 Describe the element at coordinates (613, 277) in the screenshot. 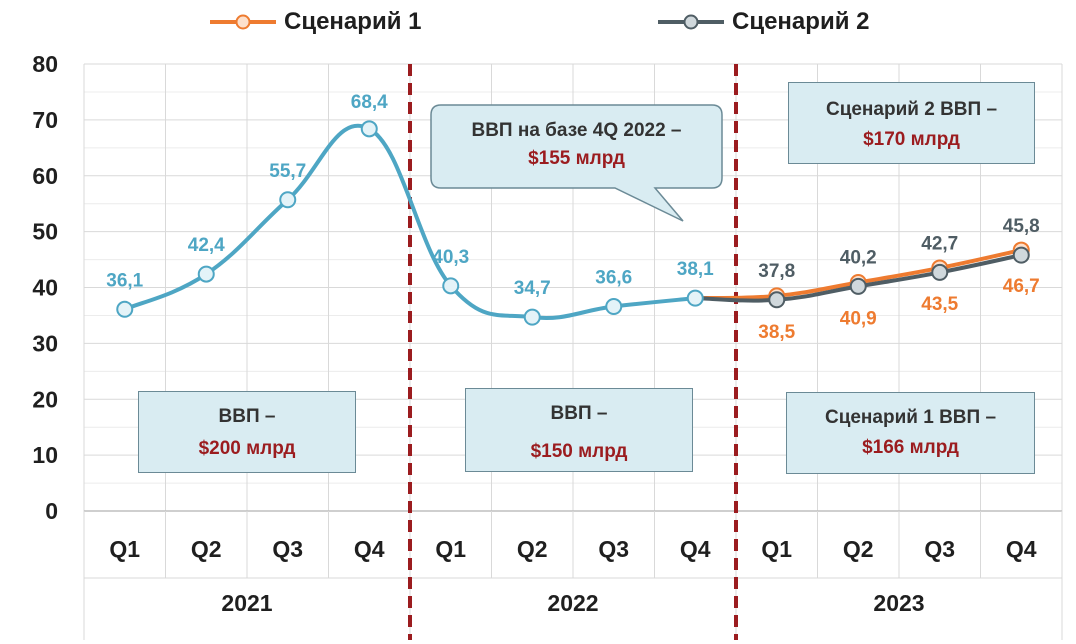

I see `data-label: 36,6` at that location.